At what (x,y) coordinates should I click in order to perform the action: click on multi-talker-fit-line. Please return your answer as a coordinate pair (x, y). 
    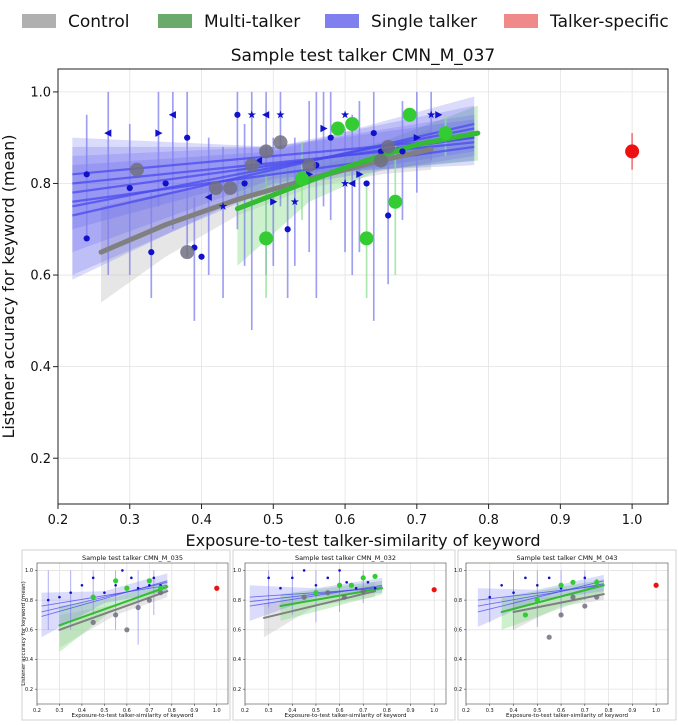
    Looking at the image, I should click on (552, 598).